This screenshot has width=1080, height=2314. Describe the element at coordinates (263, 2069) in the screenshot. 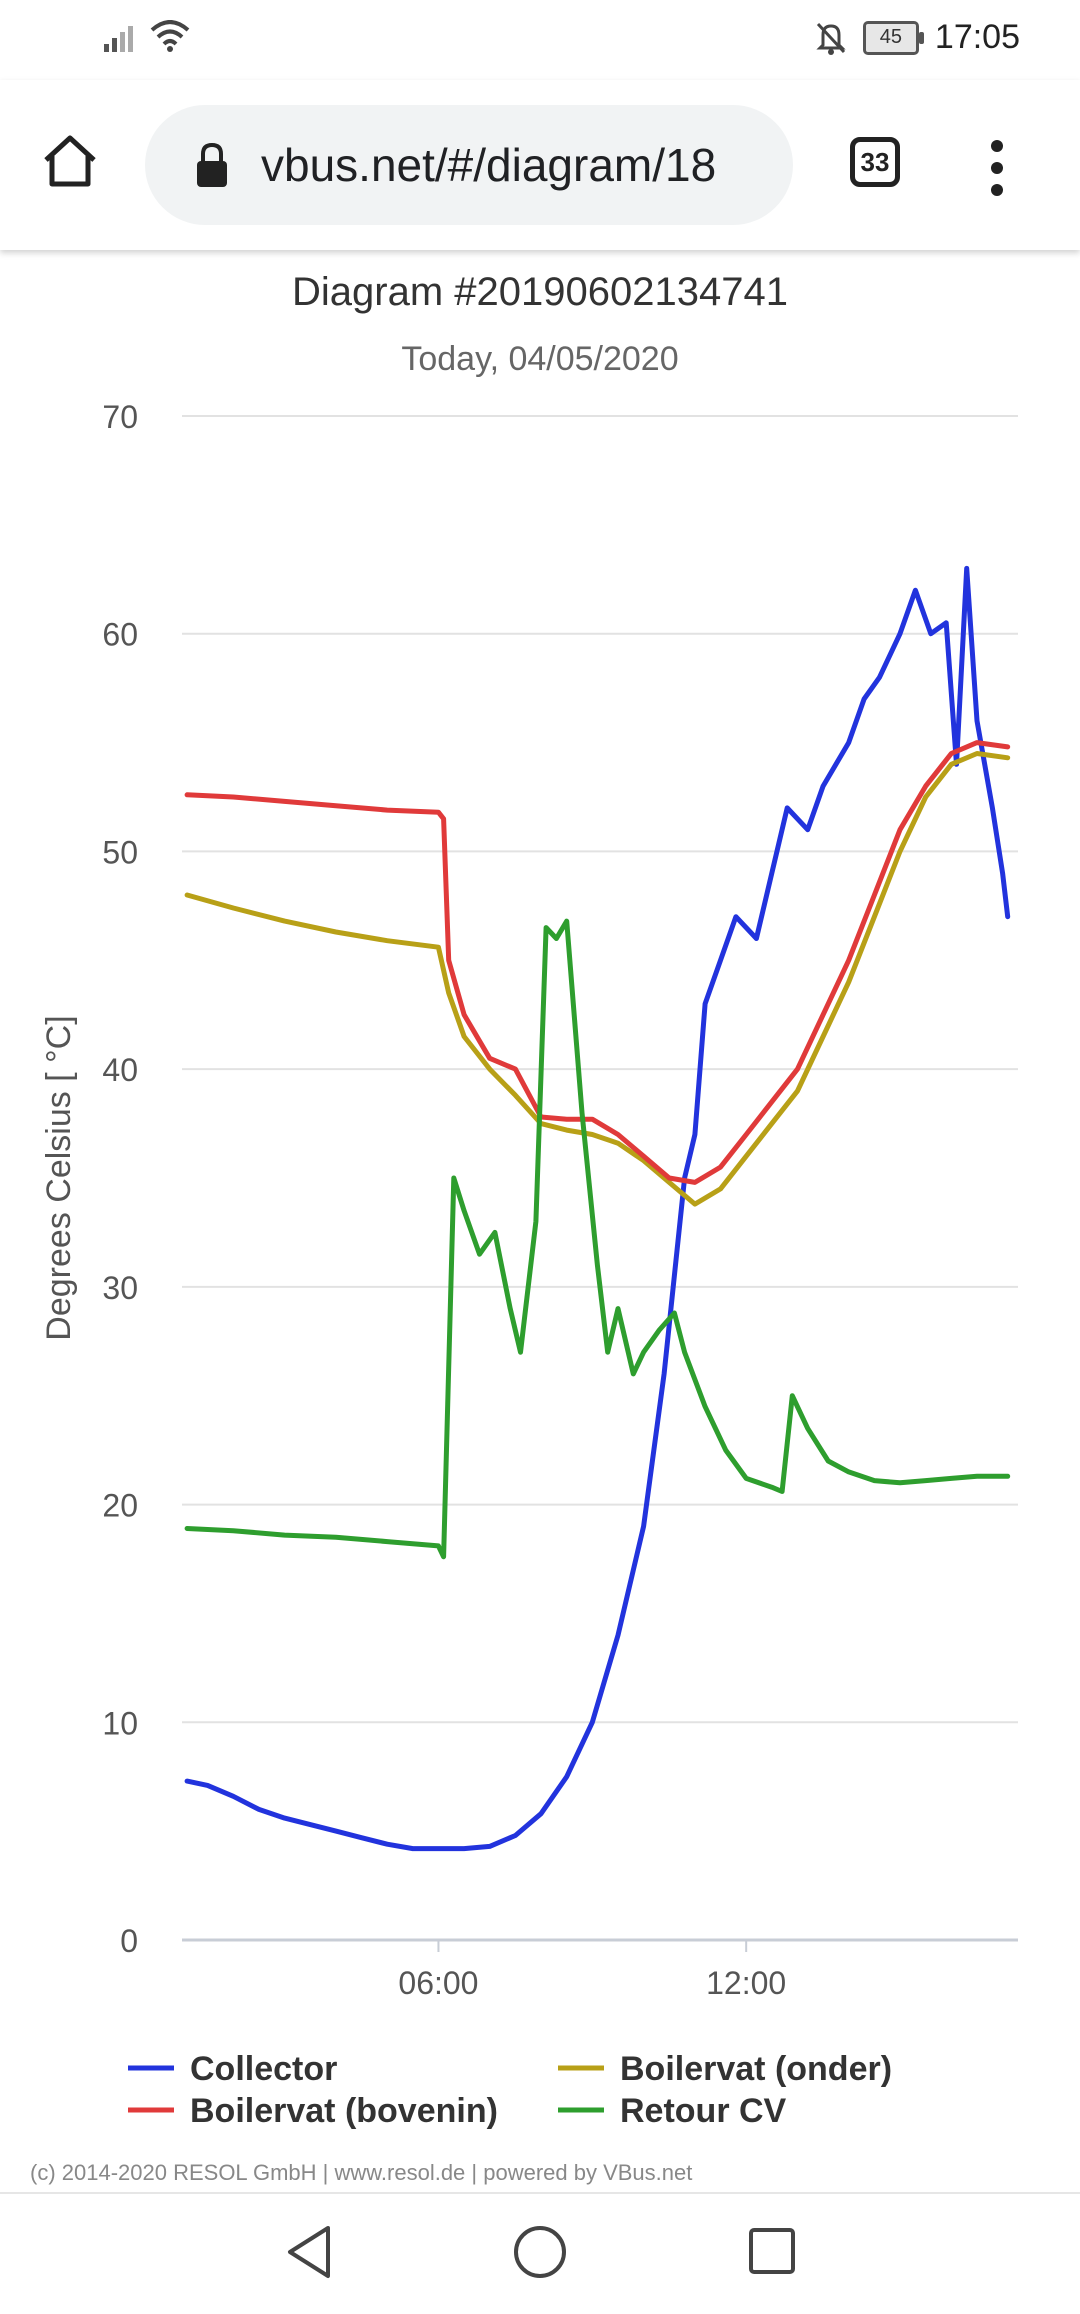

I see `legend-label: Collector` at that location.